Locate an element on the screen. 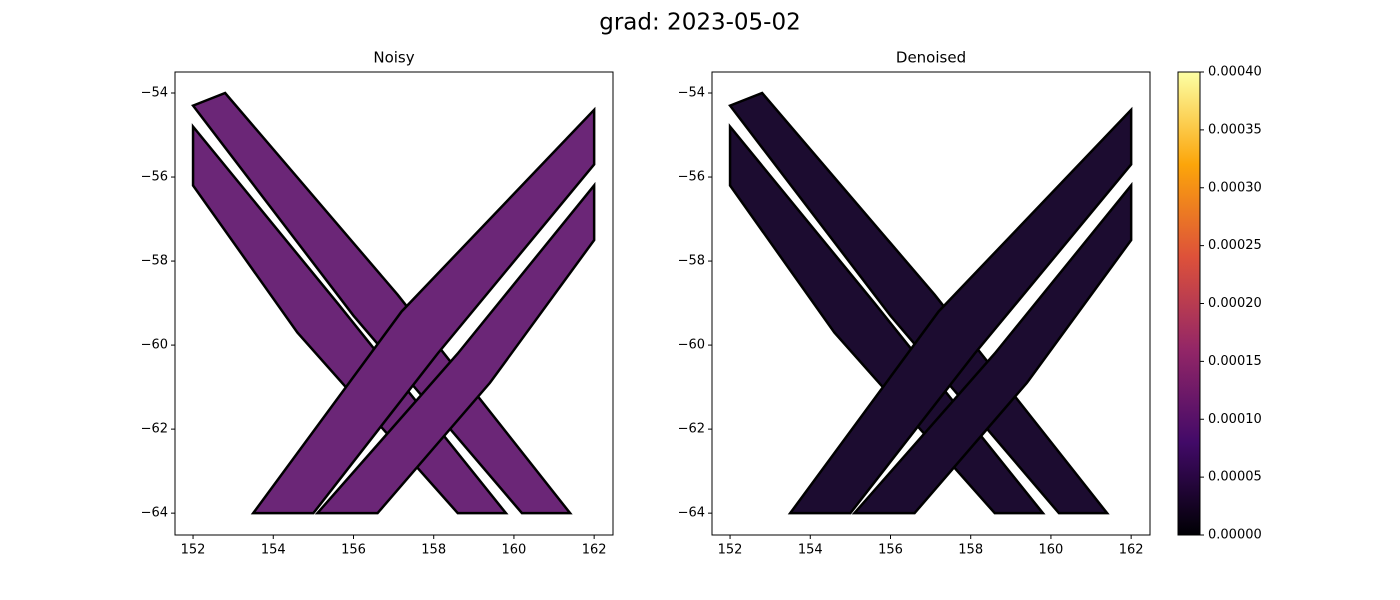 Image resolution: width=1400 pixels, height=600 pixels. axes-title: Noisy is located at coordinates (393, 58).